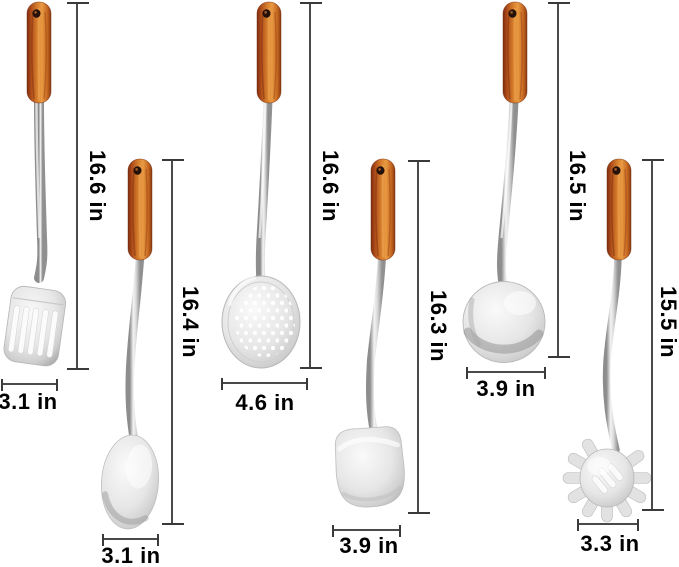 The height and width of the screenshot is (567, 679). What do you see at coordinates (264, 384) in the screenshot?
I see `skimmer-width-measure` at bounding box center [264, 384].